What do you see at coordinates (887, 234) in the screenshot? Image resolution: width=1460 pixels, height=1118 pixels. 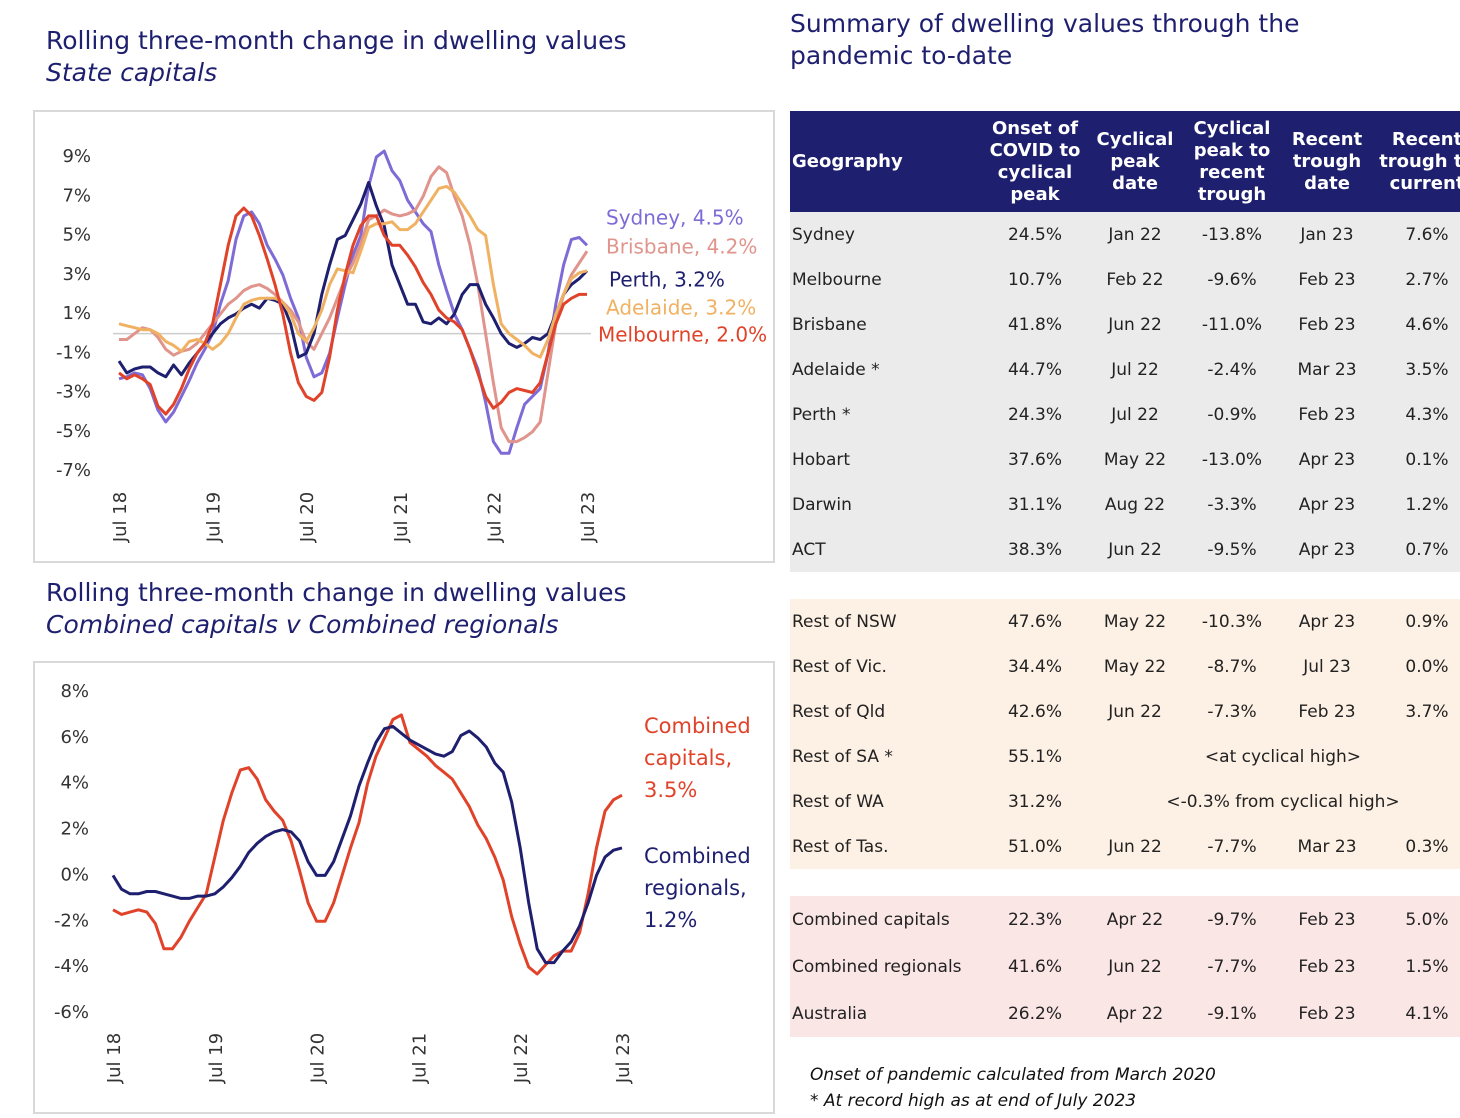 I see `table-cell: Sydney` at bounding box center [887, 234].